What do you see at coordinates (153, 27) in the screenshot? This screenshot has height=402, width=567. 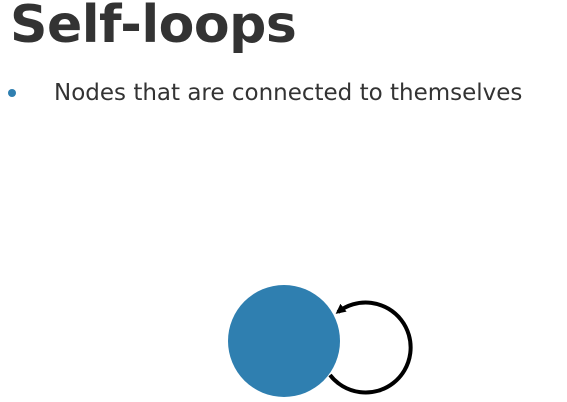 I see `slide-title: Self-loops` at bounding box center [153, 27].